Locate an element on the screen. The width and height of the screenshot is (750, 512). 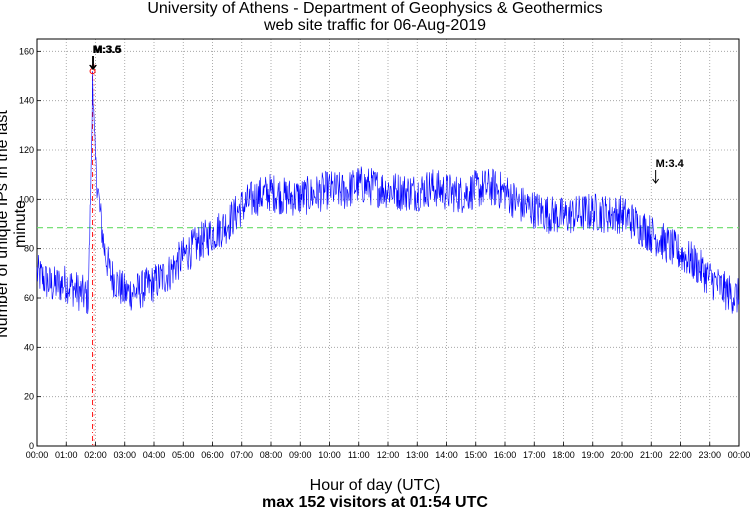
chart-subtitle: web site traffic for 06-Aug-2019 is located at coordinates (375, 25).